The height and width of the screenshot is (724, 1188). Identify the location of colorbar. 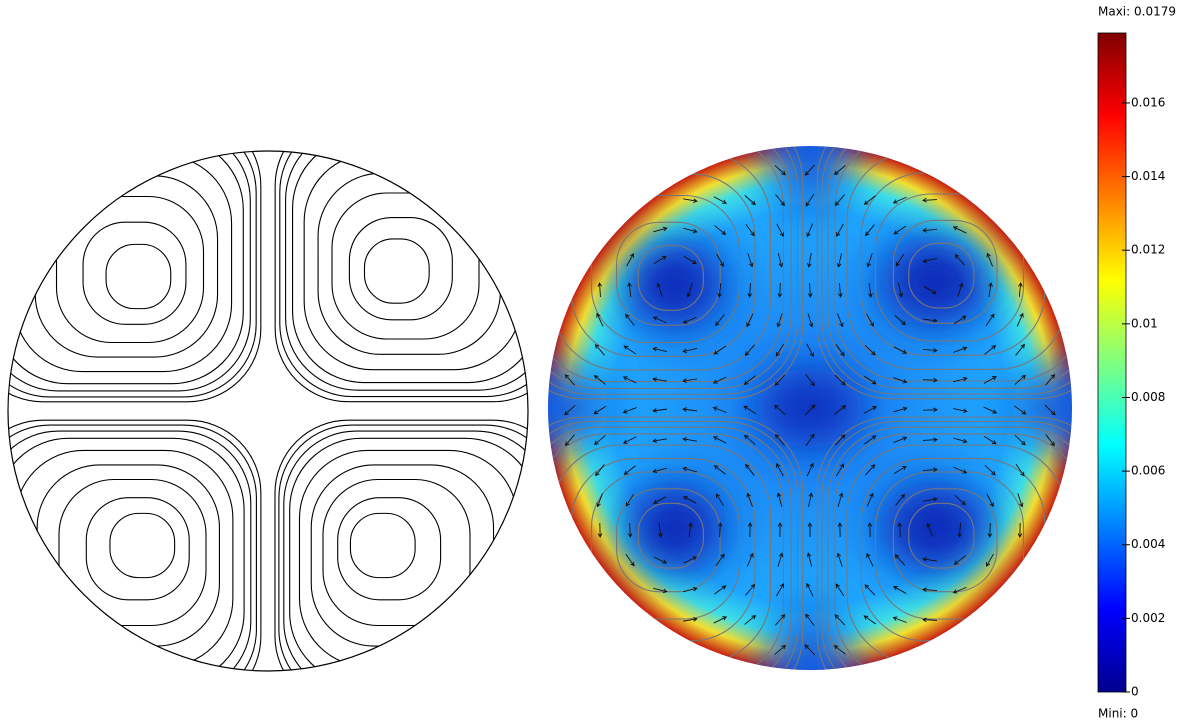
(1112, 362).